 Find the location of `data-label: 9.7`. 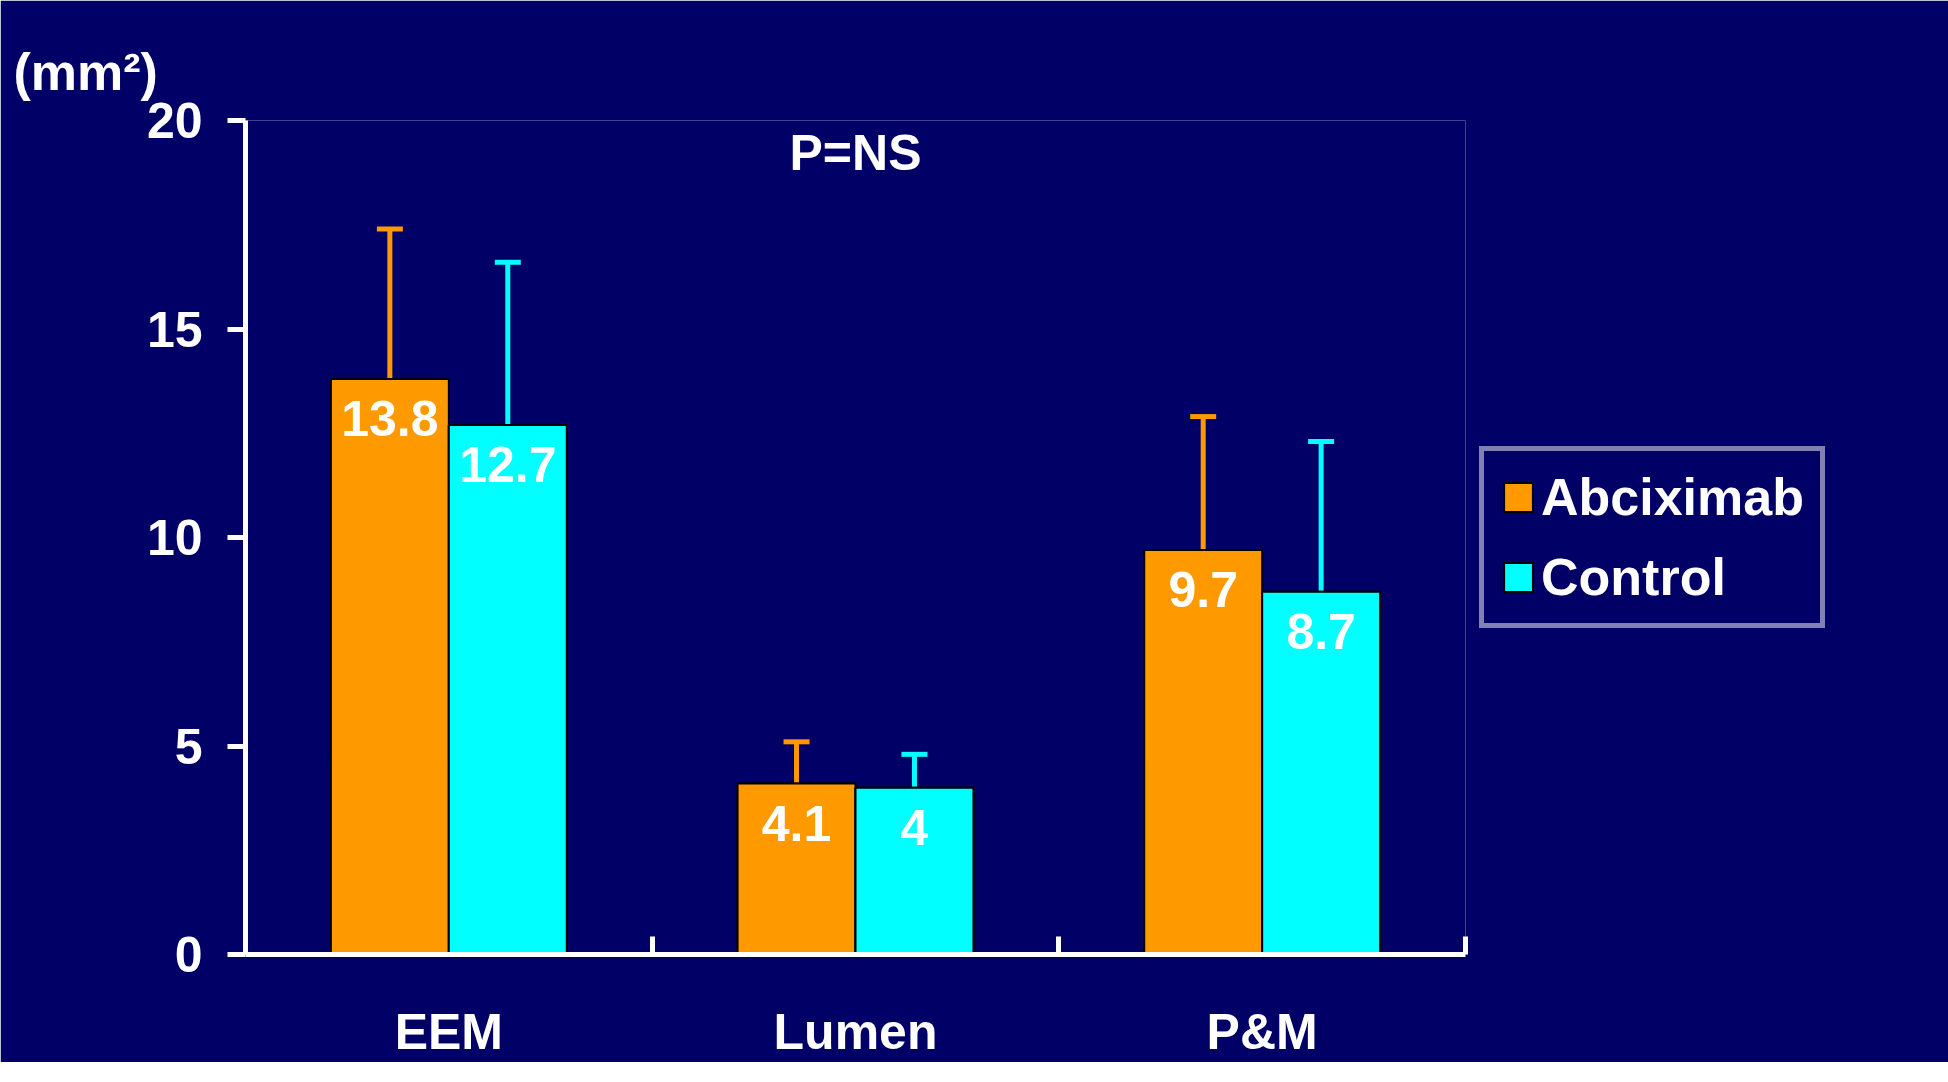

data-label: 9.7 is located at coordinates (1203, 590).